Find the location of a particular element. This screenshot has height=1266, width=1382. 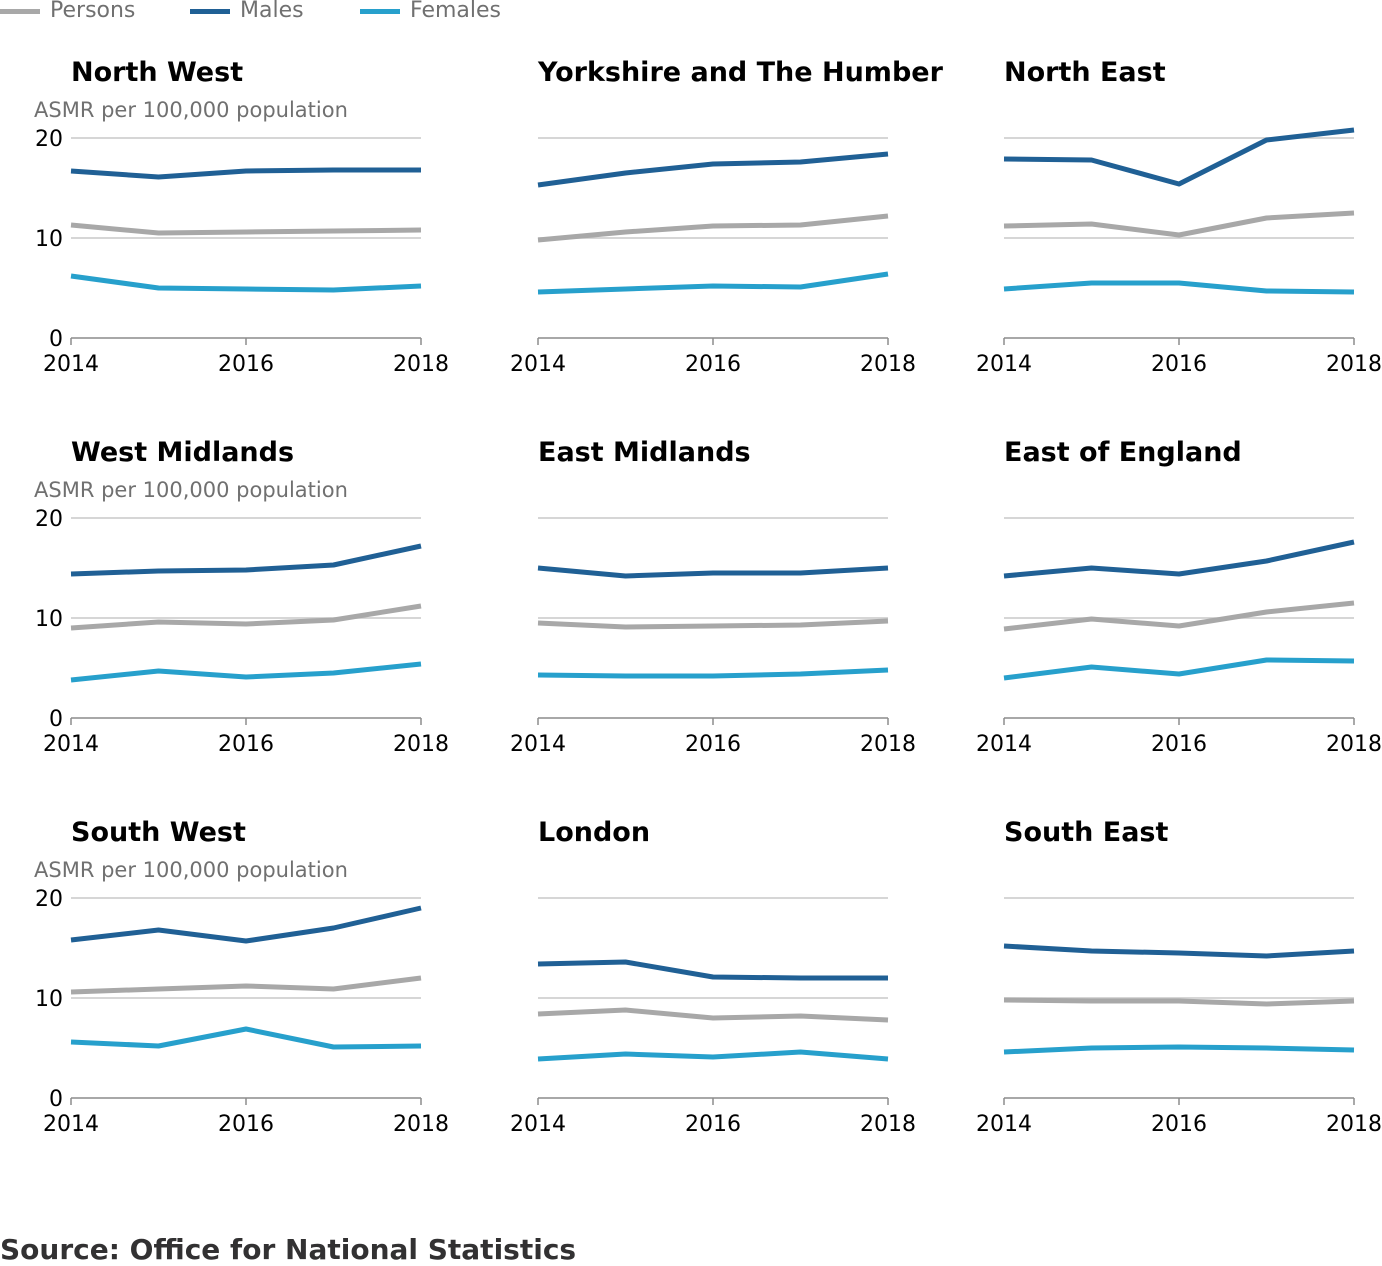

y-tick-label-west-midlands-20: 20 is located at coordinates (49, 519).